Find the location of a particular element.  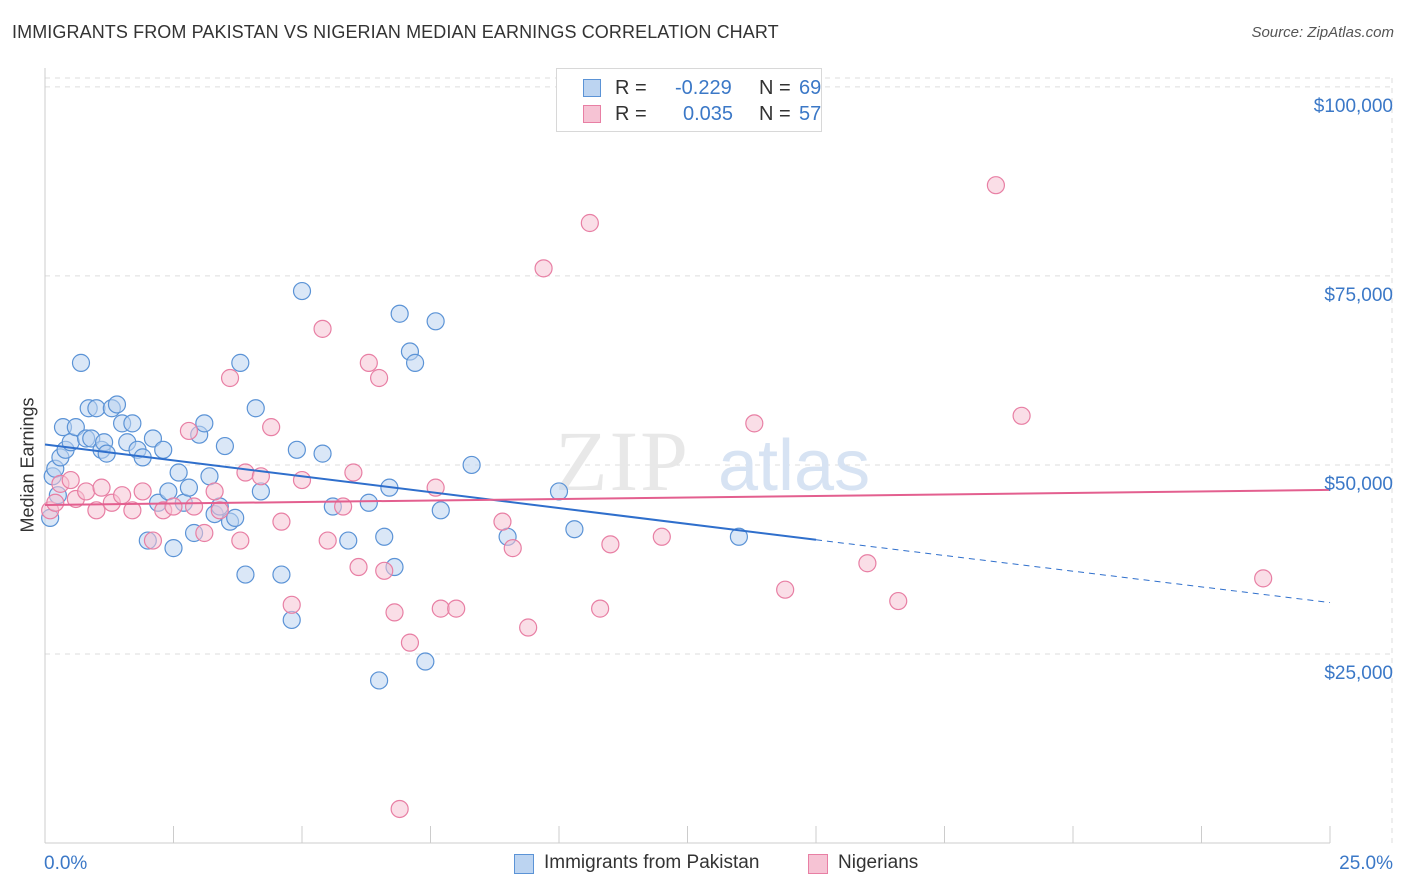

y-tick-label: $50,000 is located at coordinates (1358, 484).